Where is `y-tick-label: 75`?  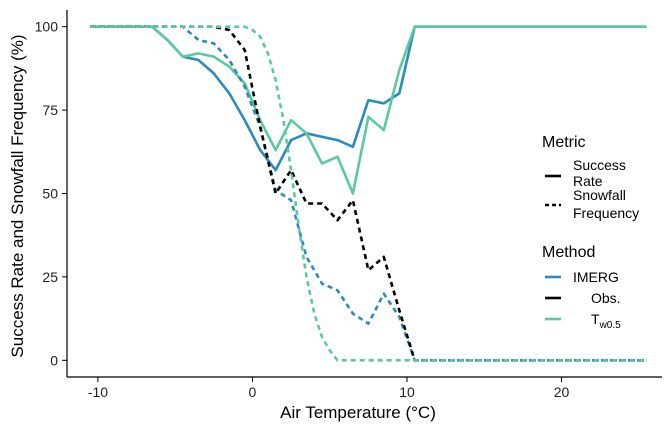 y-tick-label: 75 is located at coordinates (50, 110).